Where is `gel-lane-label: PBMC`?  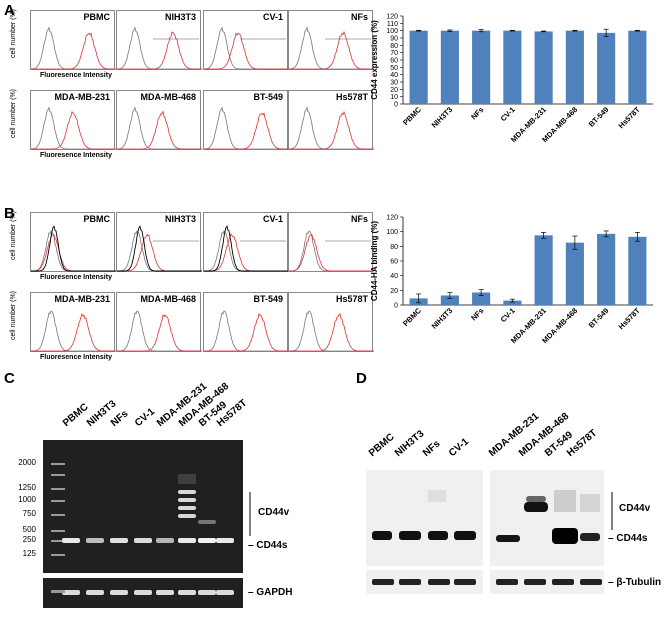
gel-lane-label: PBMC is located at coordinates (75, 415).